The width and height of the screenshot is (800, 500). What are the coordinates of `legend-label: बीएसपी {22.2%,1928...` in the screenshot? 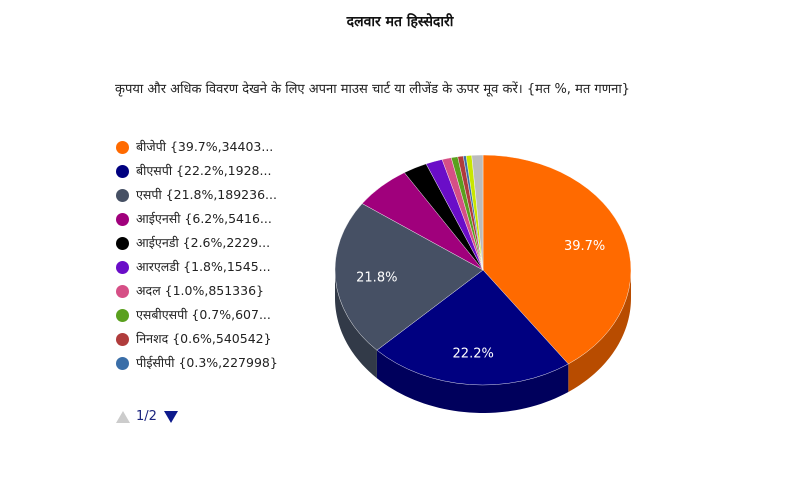 It's located at (204, 170).